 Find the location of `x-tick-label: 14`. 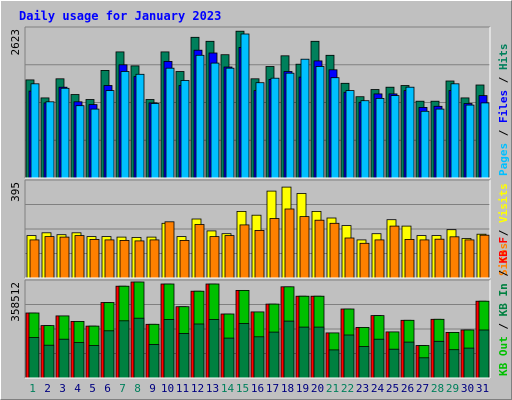

x-tick-label: 14 is located at coordinates (228, 388).